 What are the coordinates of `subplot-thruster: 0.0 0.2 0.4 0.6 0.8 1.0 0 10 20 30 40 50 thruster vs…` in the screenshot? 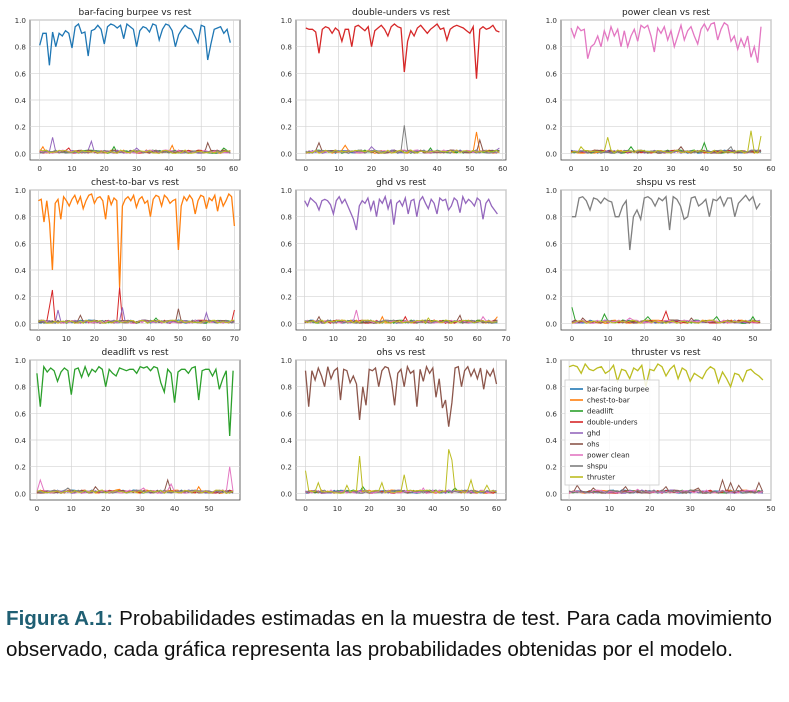 It's located at (661, 430).